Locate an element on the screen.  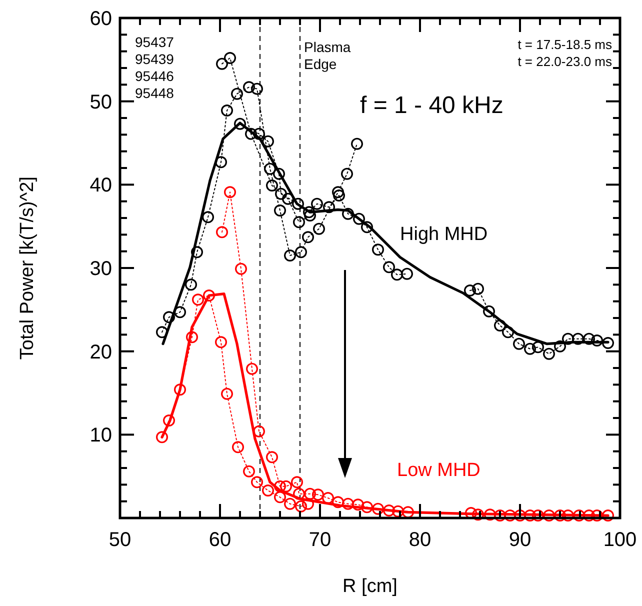
ref-line-label: Plasma Edge is located at coordinates (327, 55).